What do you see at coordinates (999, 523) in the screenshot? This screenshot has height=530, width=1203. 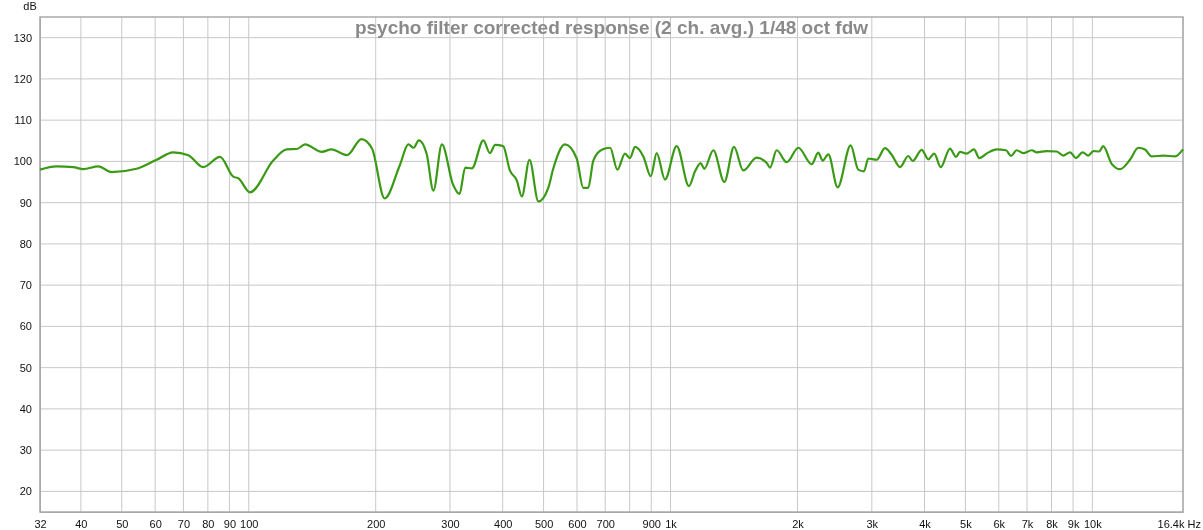 I see `x-tick-label: 6k` at bounding box center [999, 523].